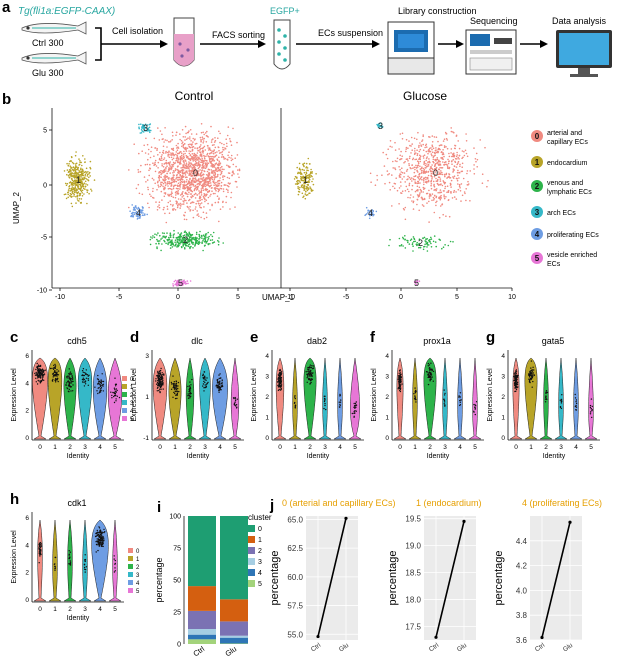 The width and height of the screenshot is (617, 666). Describe the element at coordinates (464, 521) in the screenshot. I see `data-point` at that location.